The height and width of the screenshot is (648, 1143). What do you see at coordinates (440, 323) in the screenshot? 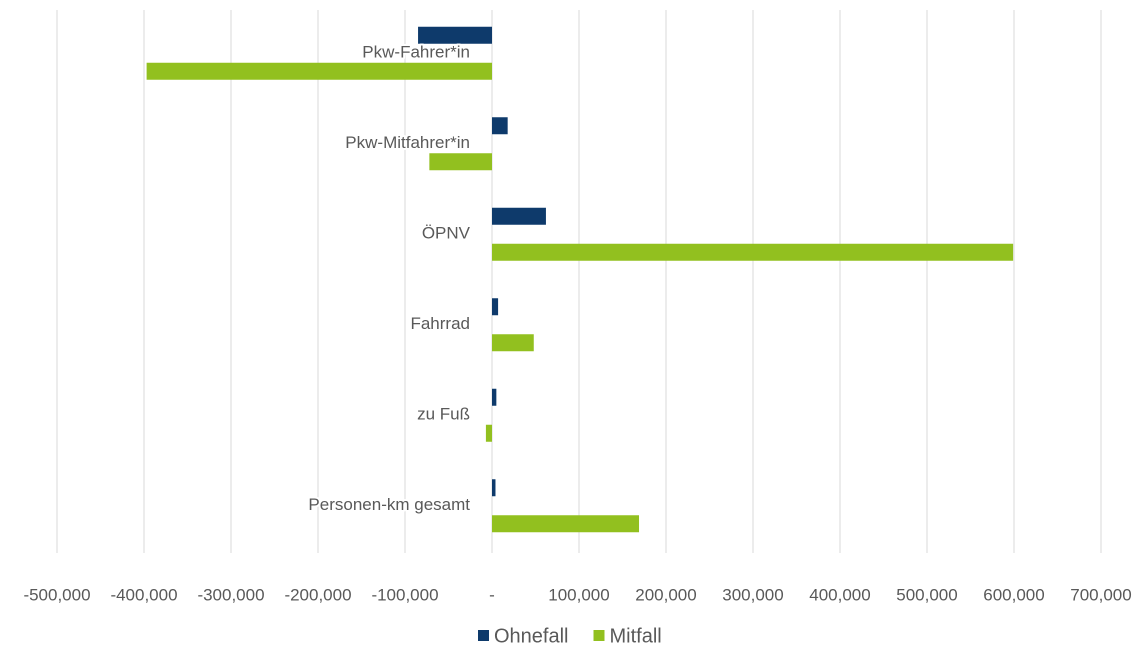
I see `category-label: Fahrrad` at bounding box center [440, 323].